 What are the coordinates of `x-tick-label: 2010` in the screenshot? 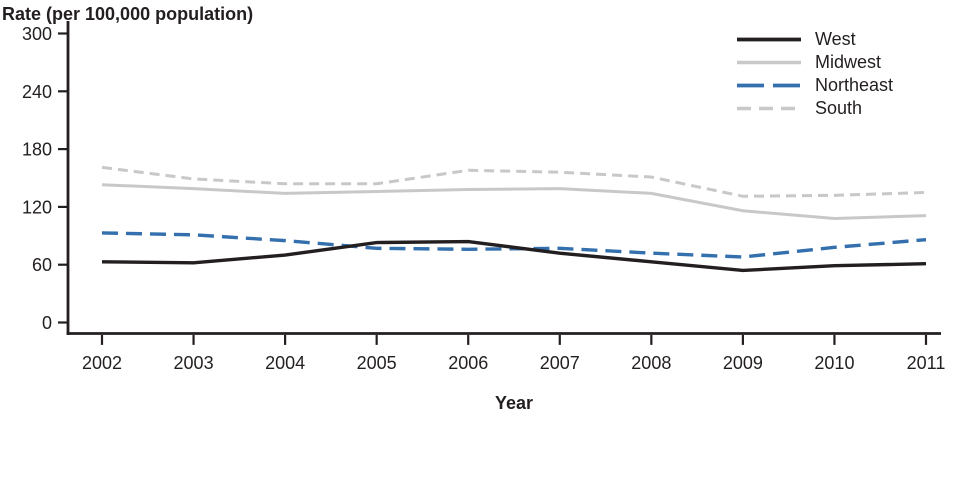 It's located at (834, 363).